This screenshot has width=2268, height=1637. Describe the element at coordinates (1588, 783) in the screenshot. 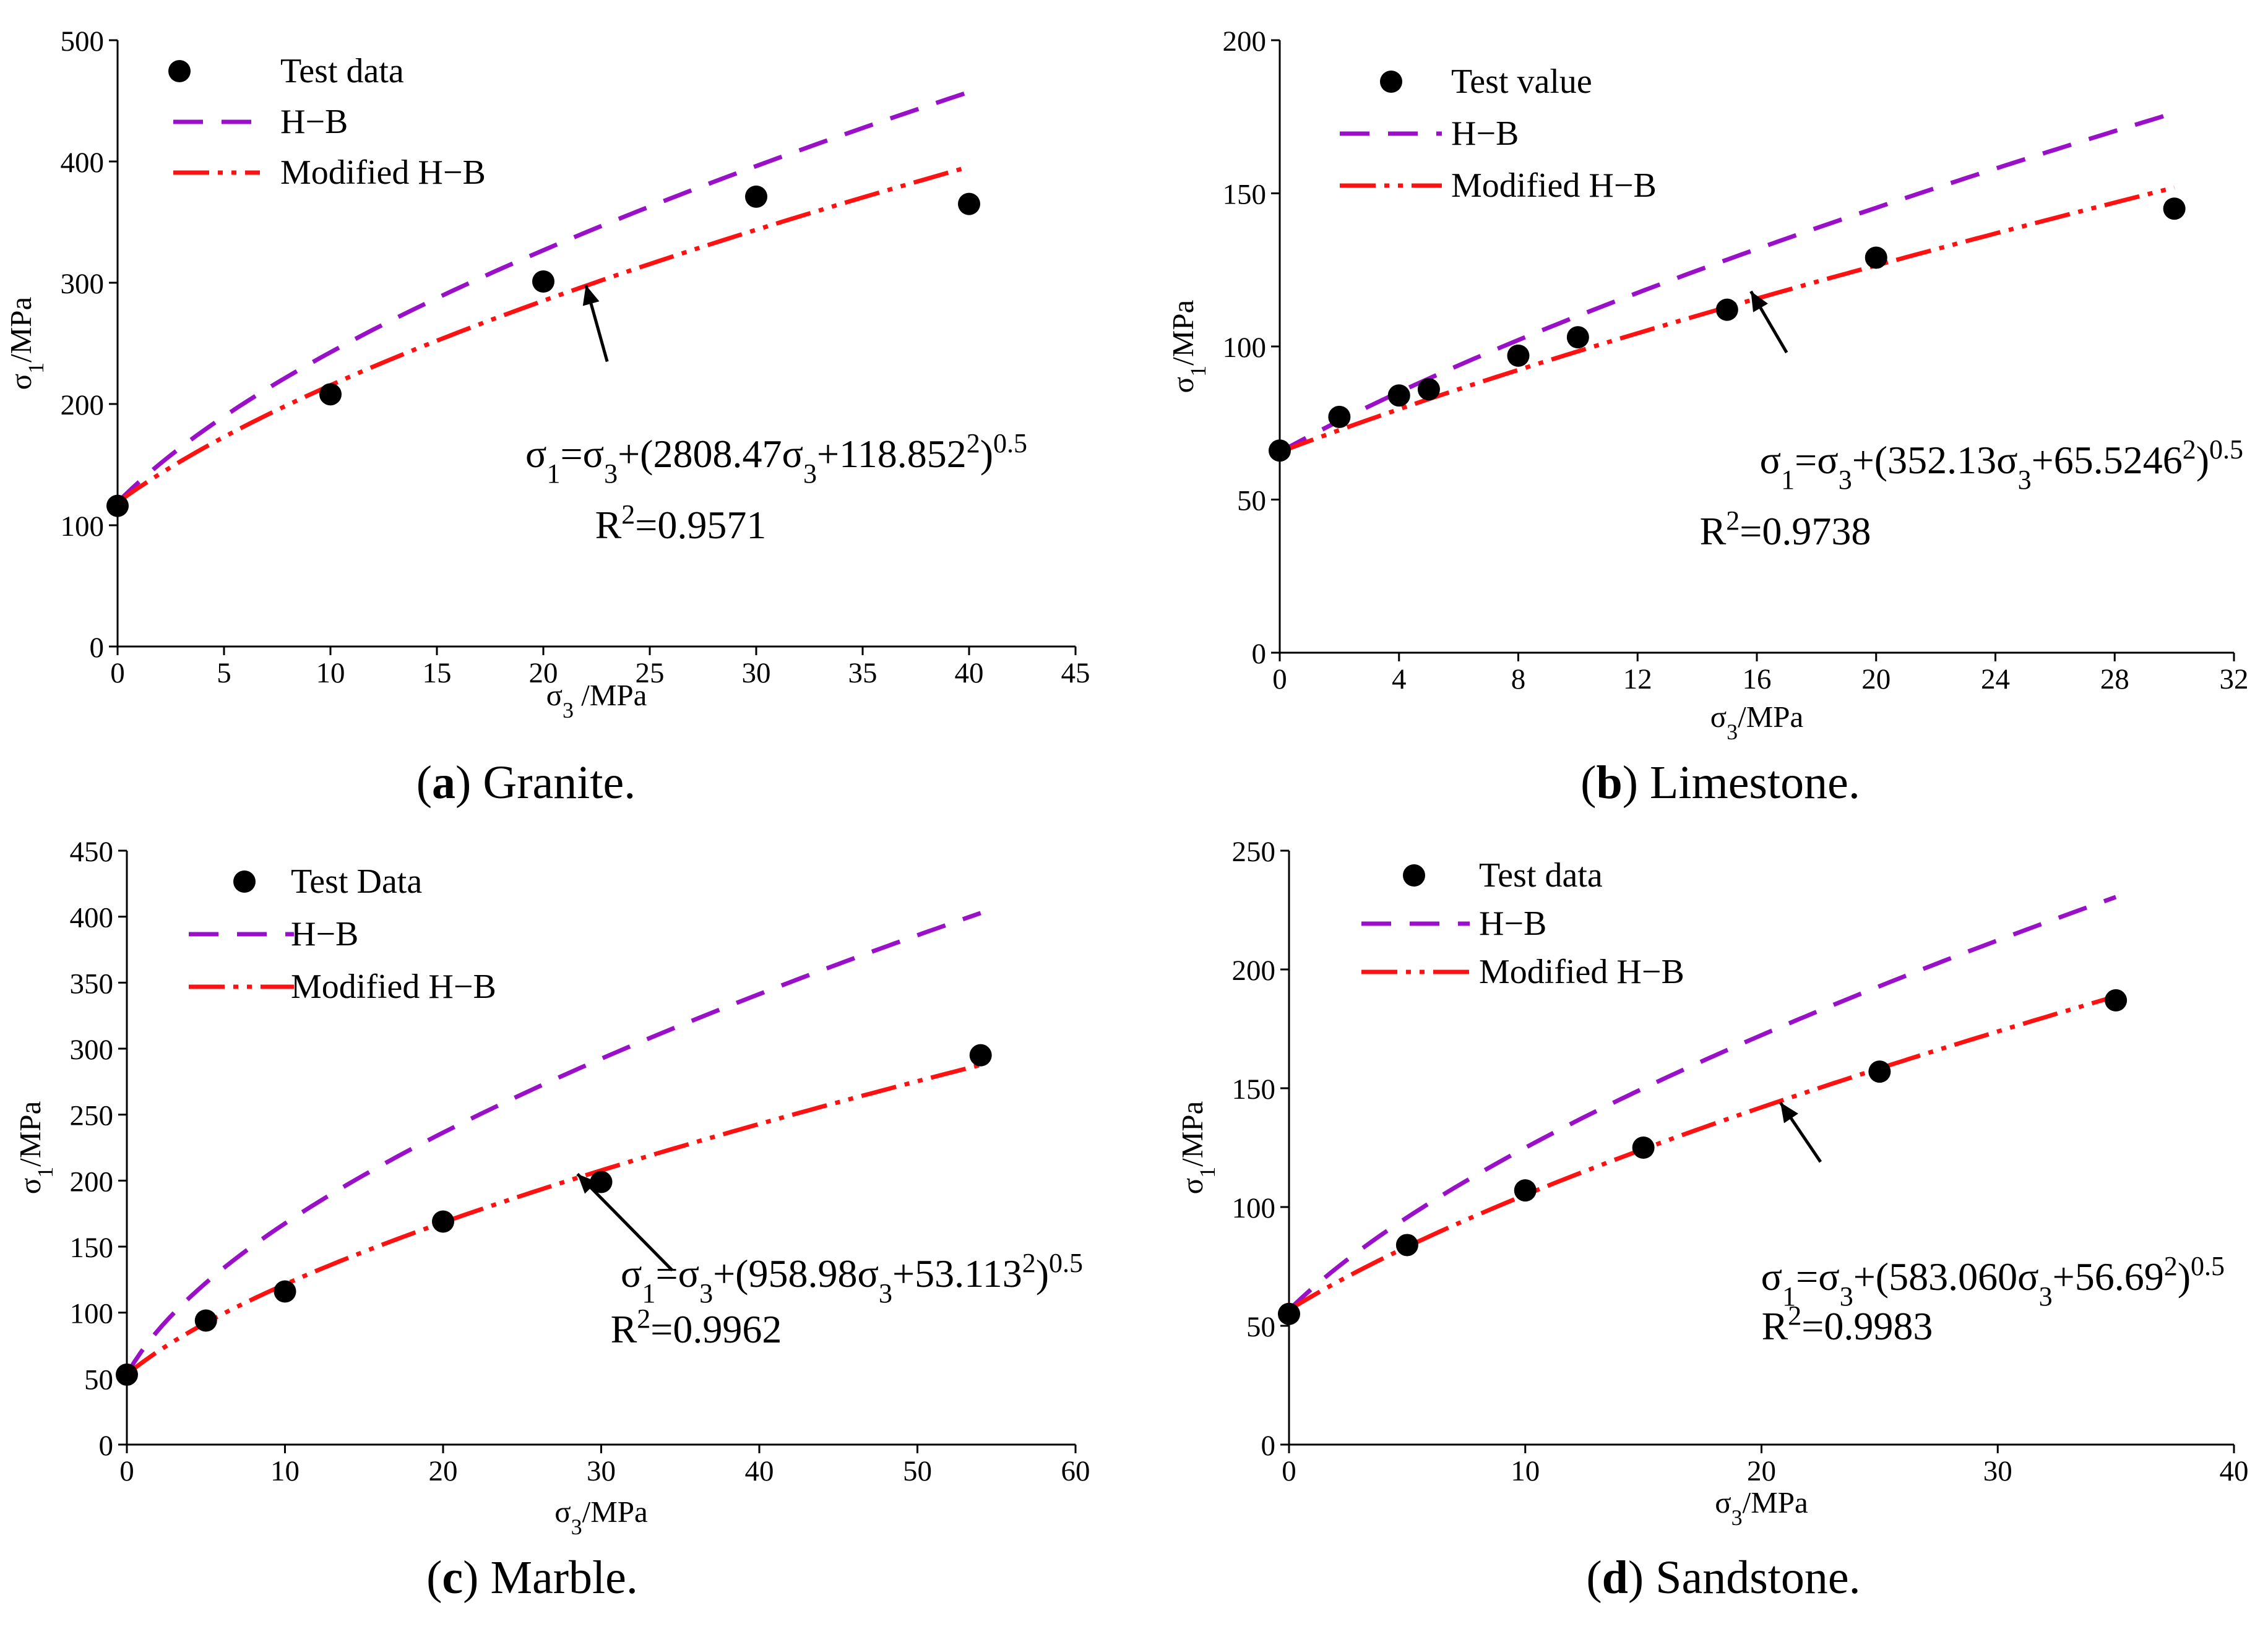

I see `caption-part: (` at that location.